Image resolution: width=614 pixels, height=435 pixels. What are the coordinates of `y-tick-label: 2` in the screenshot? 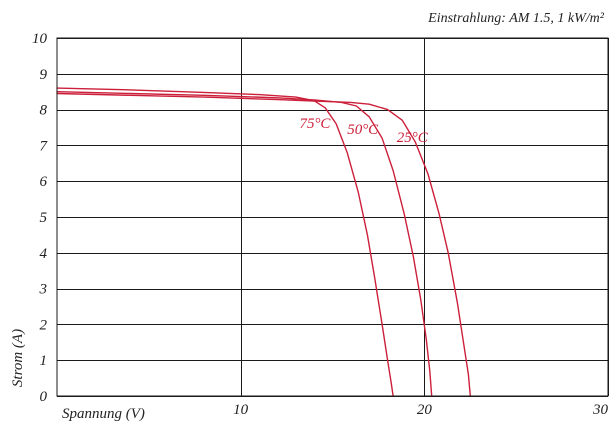 It's located at (44, 325).